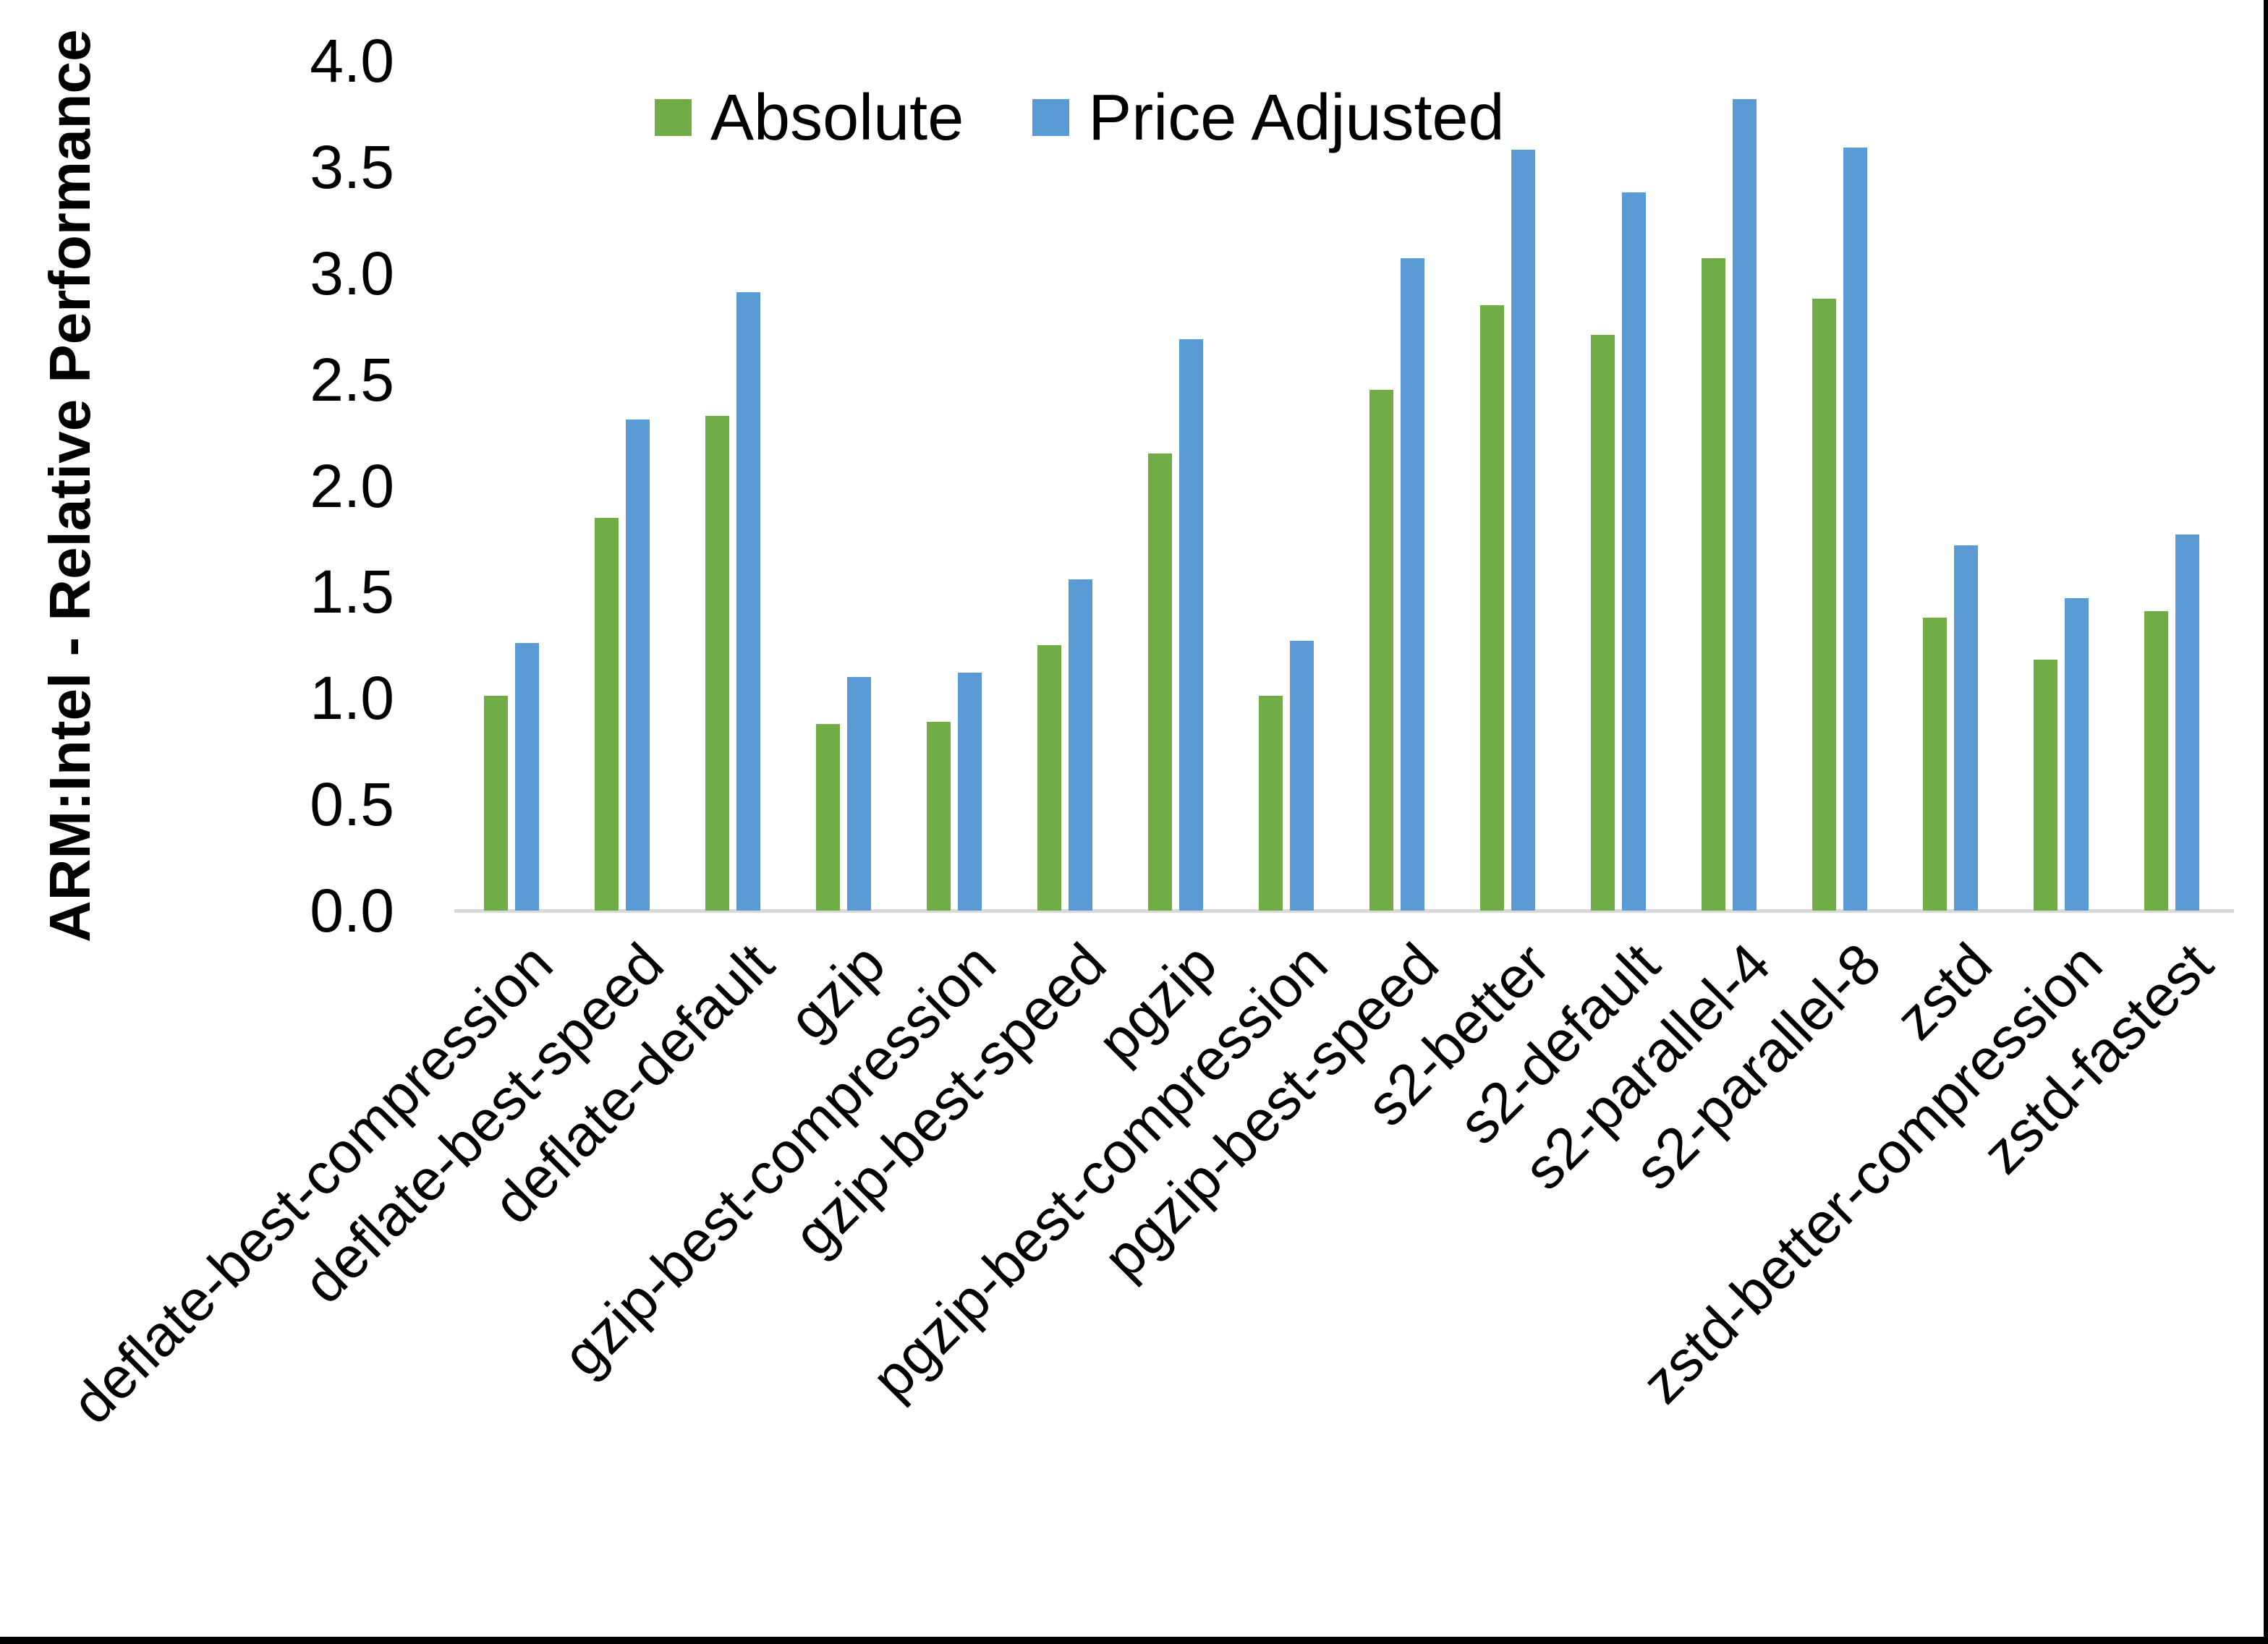 This screenshot has width=2268, height=1644. I want to click on bar-price-adjusted-s2-default, so click(1633, 551).